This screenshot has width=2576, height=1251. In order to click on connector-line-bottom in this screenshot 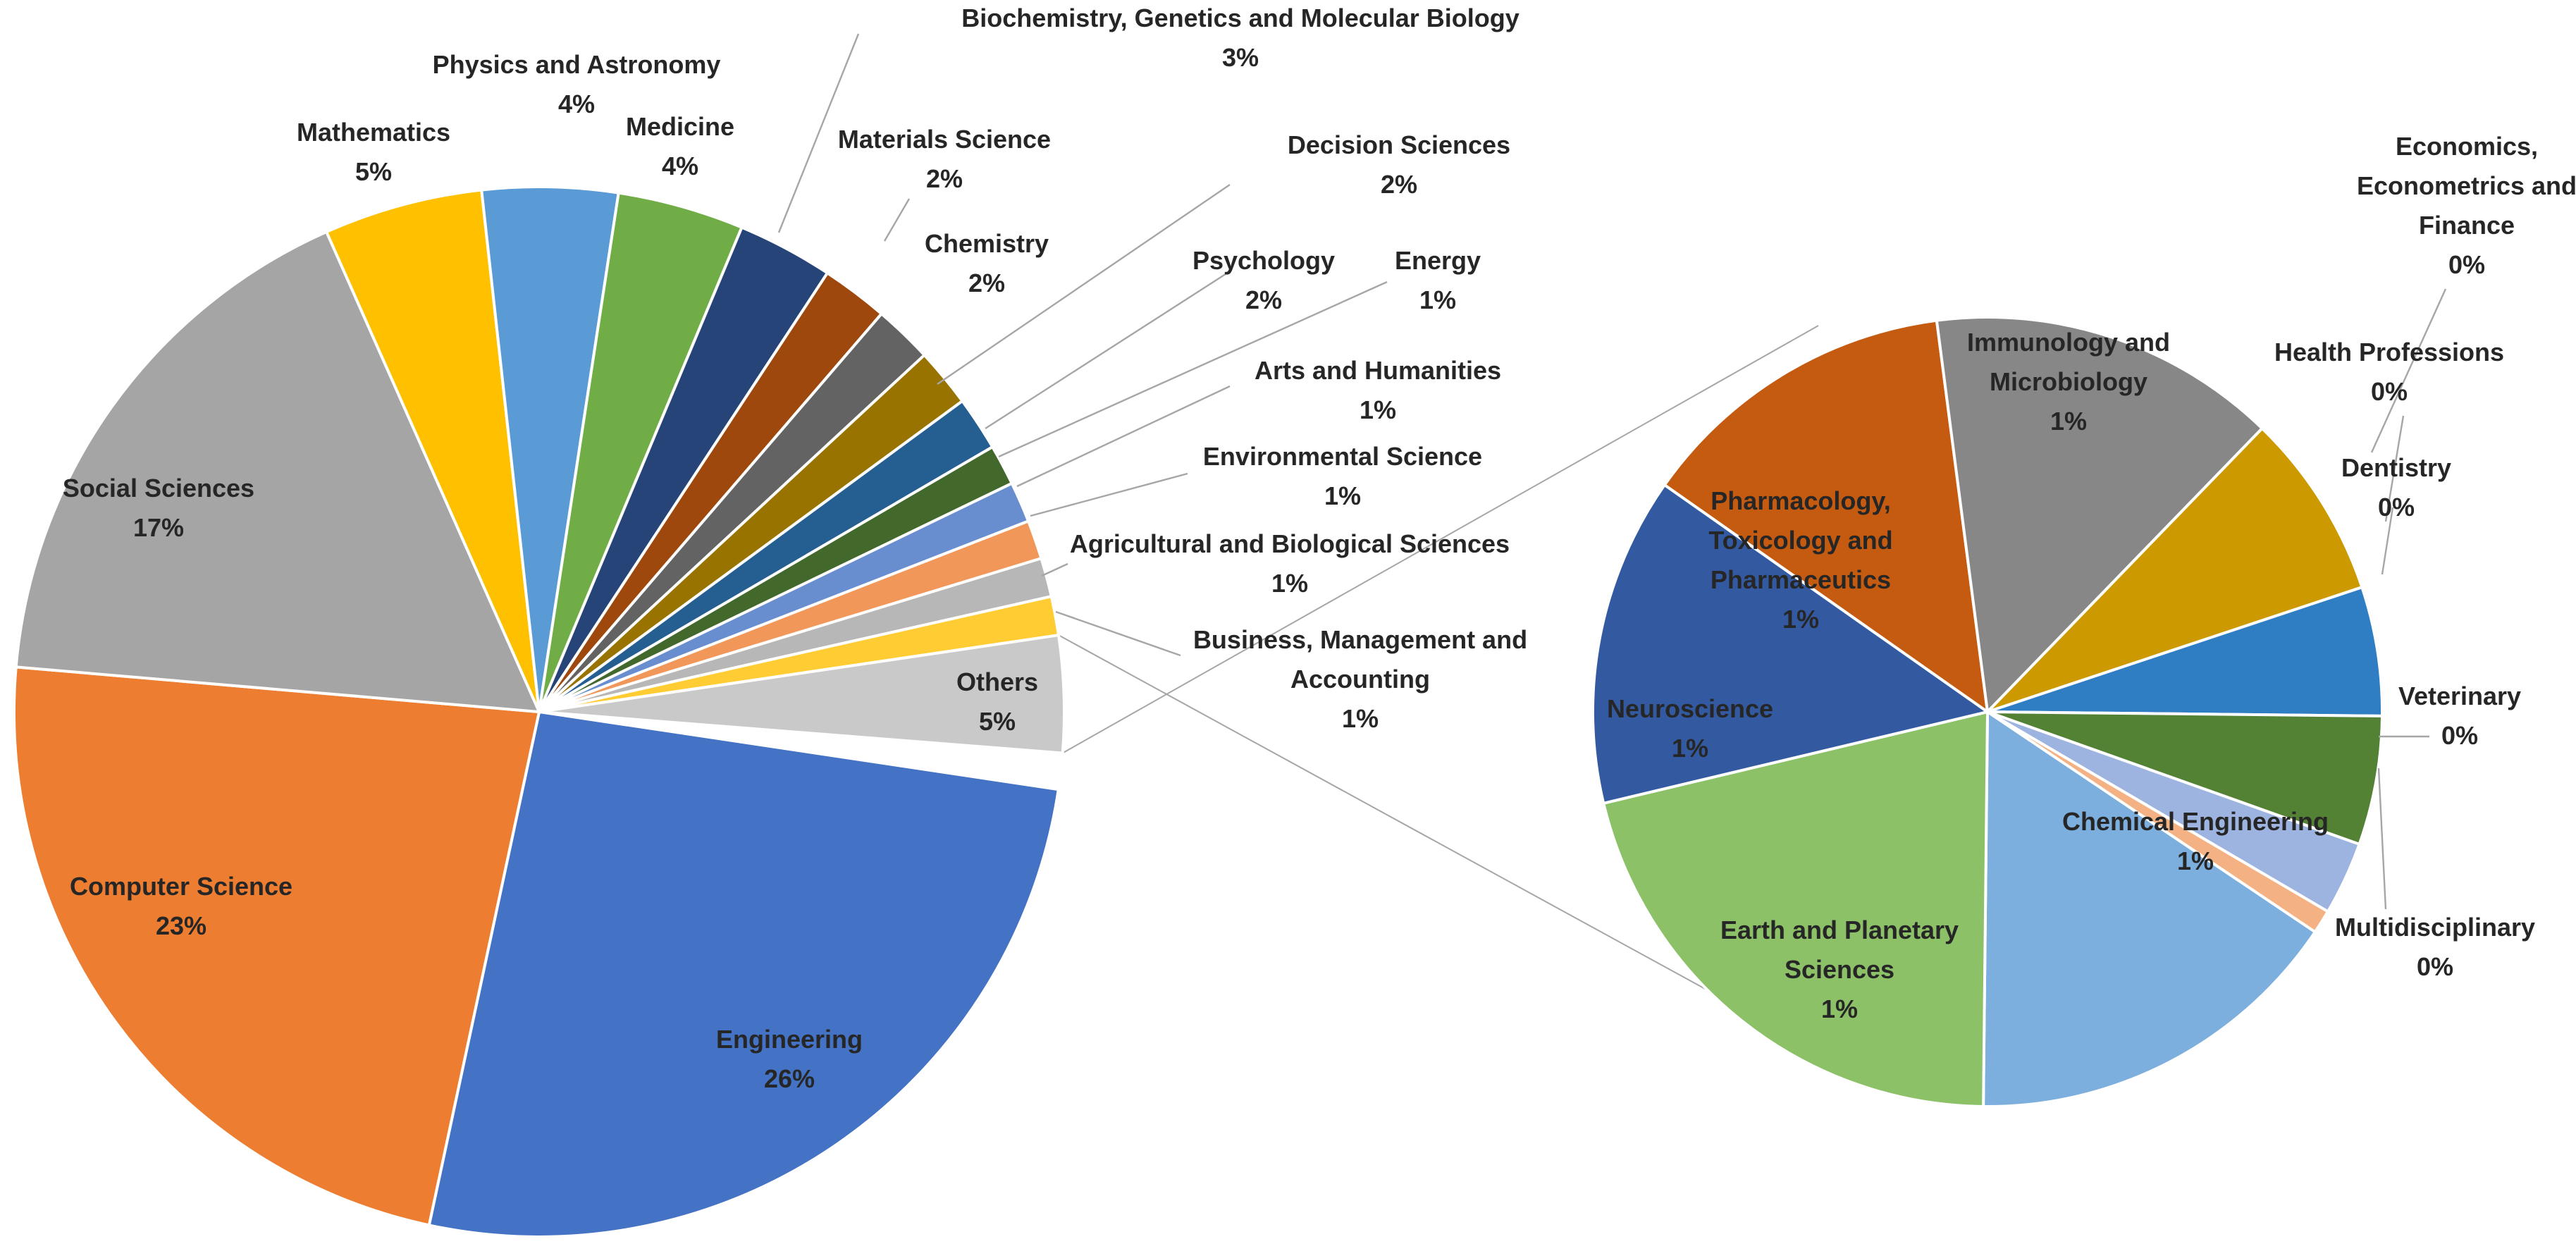, I will do `click(1431, 839)`.